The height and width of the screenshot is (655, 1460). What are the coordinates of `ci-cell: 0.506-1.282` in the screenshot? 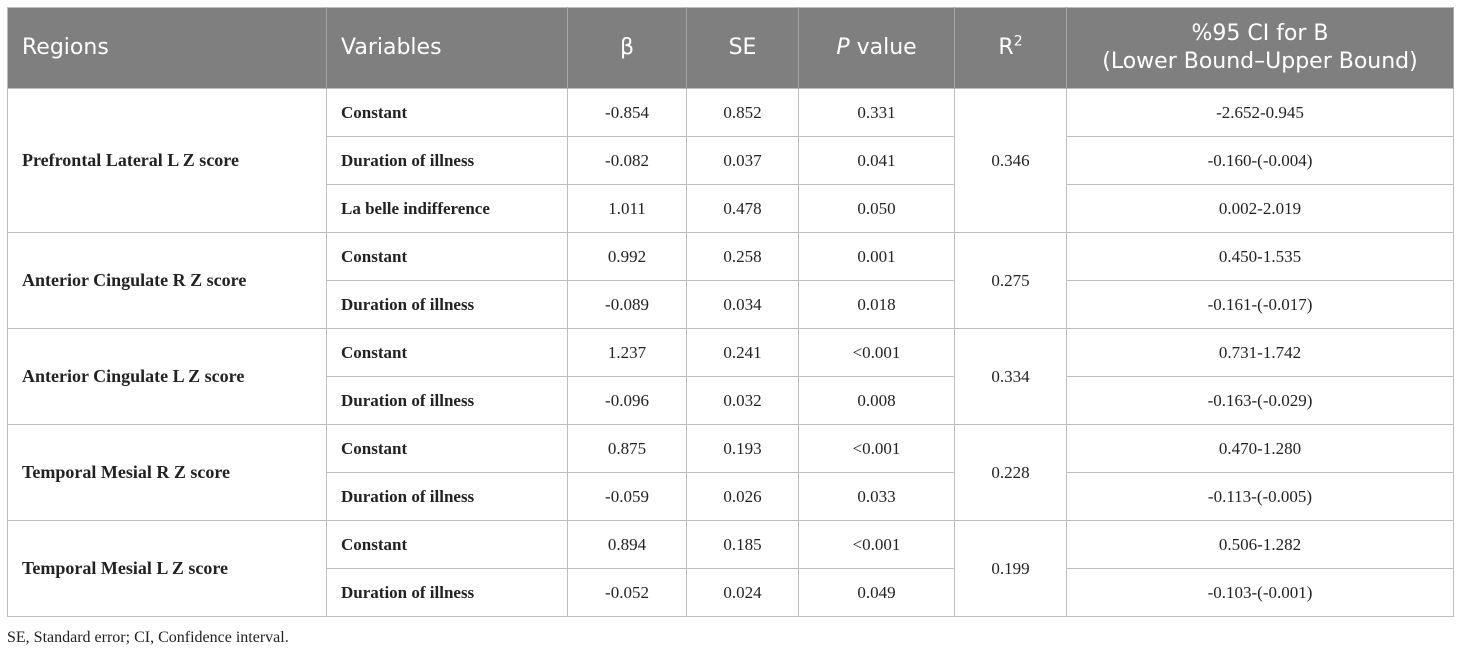 It's located at (1260, 544).